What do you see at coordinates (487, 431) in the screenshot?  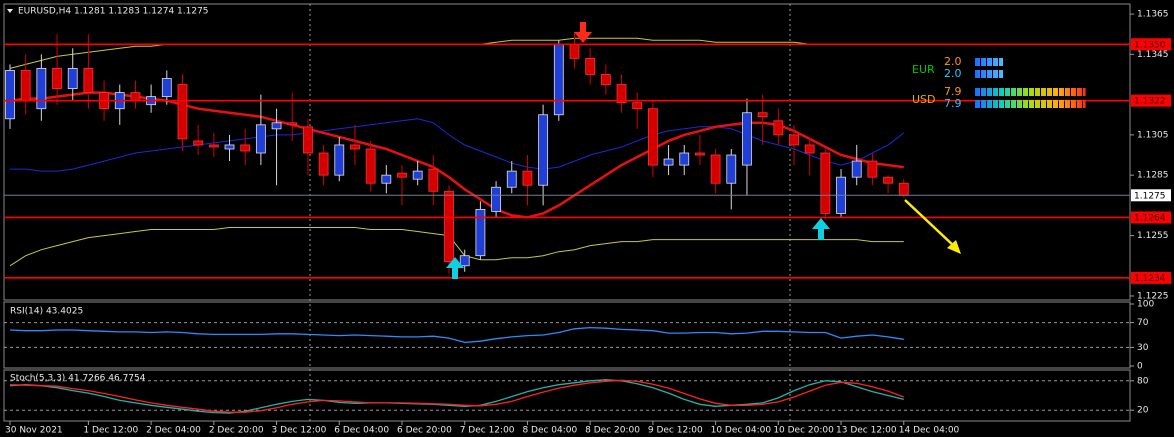 I see `x-tick-label: 7 Dec 12:00` at bounding box center [487, 431].